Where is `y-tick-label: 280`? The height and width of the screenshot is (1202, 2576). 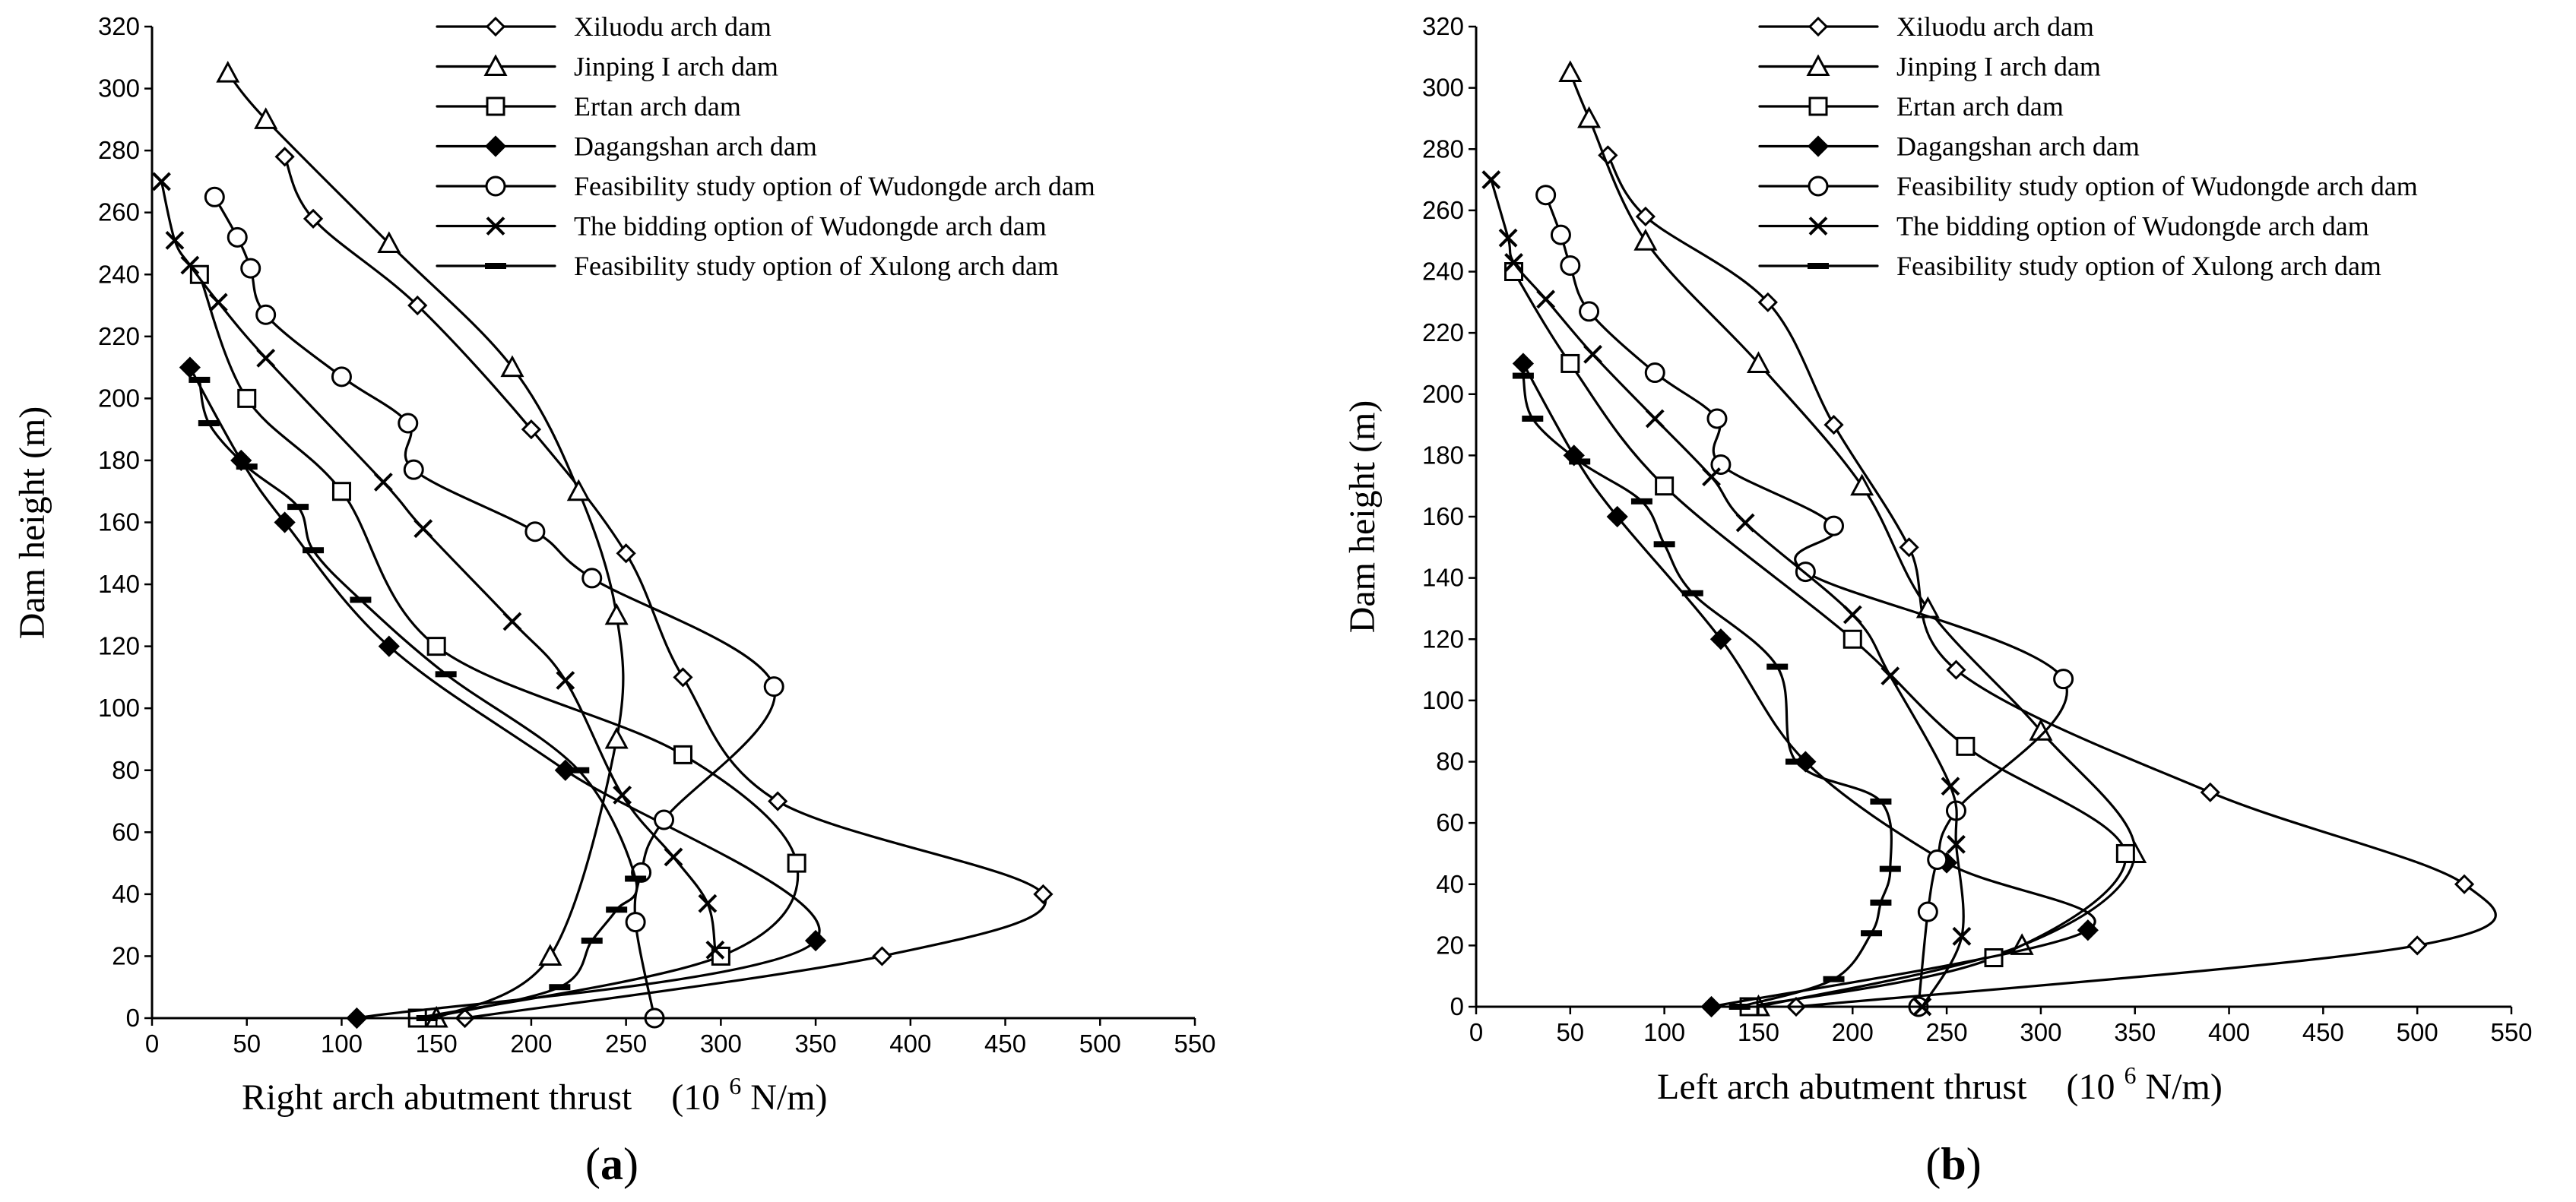
y-tick-label: 280 is located at coordinates (119, 150).